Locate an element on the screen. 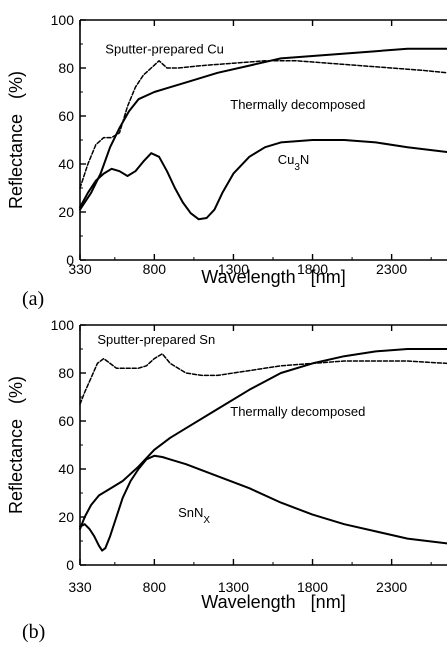  panel-a-y-tick-label: 40 is located at coordinates (66, 164).